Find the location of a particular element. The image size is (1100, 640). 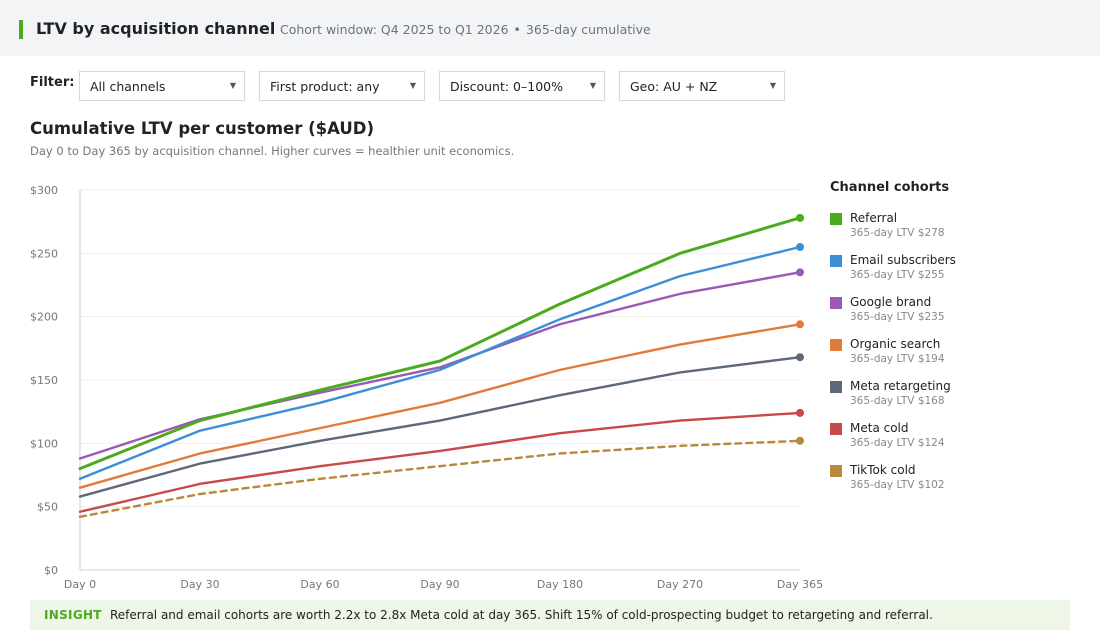

legend-item: Referral 365-day LTV $278 is located at coordinates (960, 230).